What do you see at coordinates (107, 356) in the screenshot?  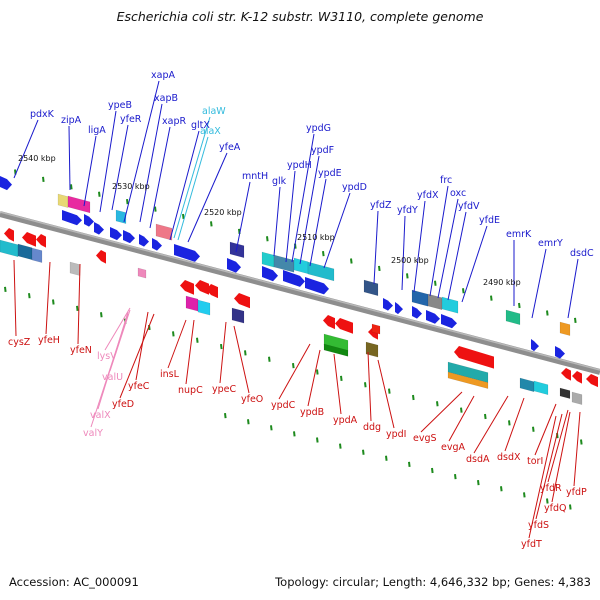 I see `gene-label-lysV: lysV` at bounding box center [107, 356].